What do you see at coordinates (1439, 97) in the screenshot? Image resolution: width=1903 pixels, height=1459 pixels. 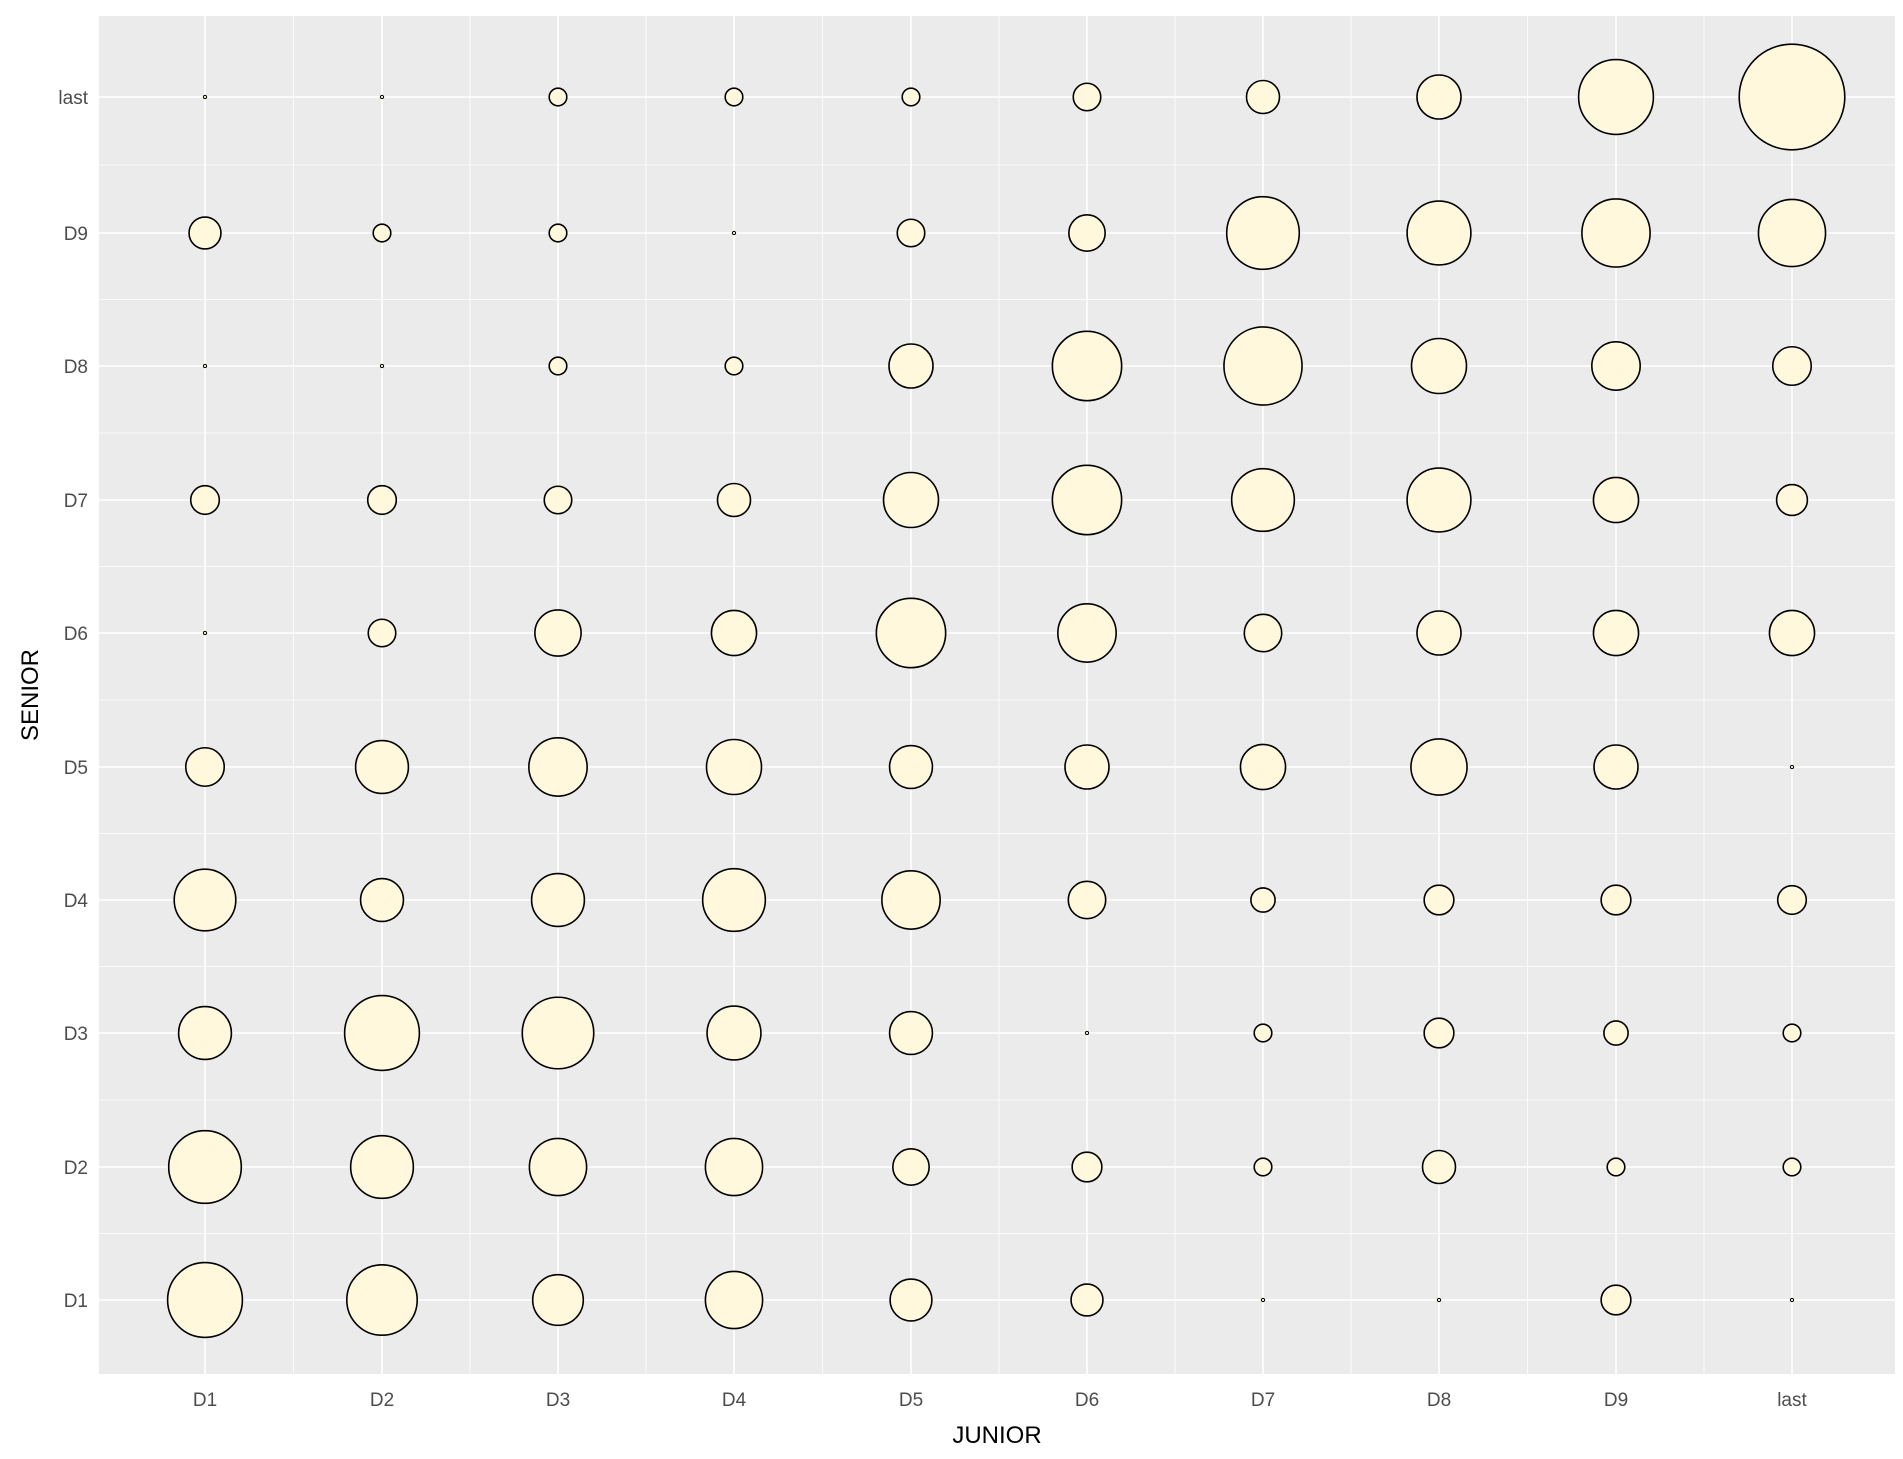 I see `bubble-D8-last` at bounding box center [1439, 97].